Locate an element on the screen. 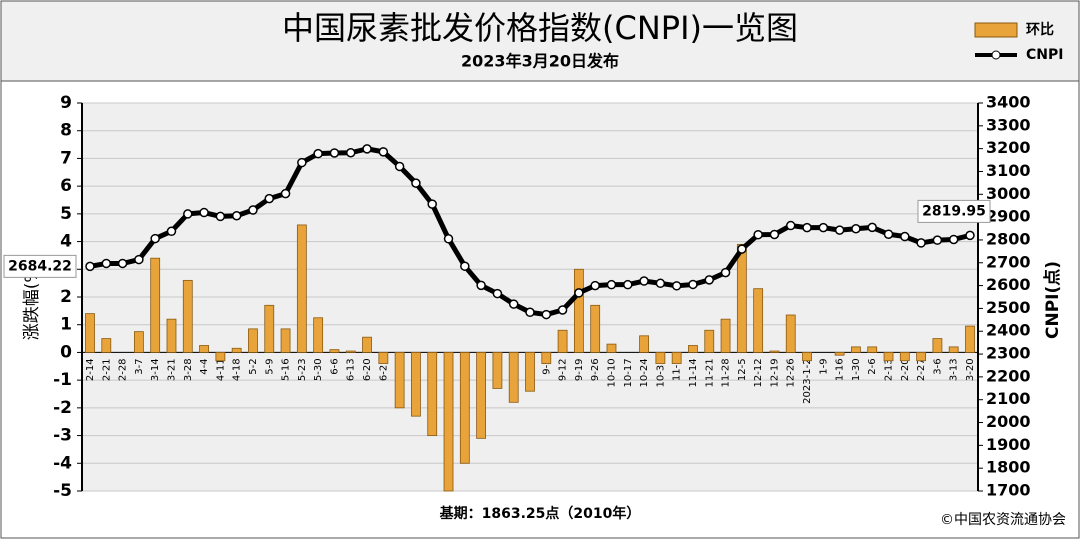 This screenshot has width=1080, height=543. x-tick-label: 5-16 is located at coordinates (286, 369).